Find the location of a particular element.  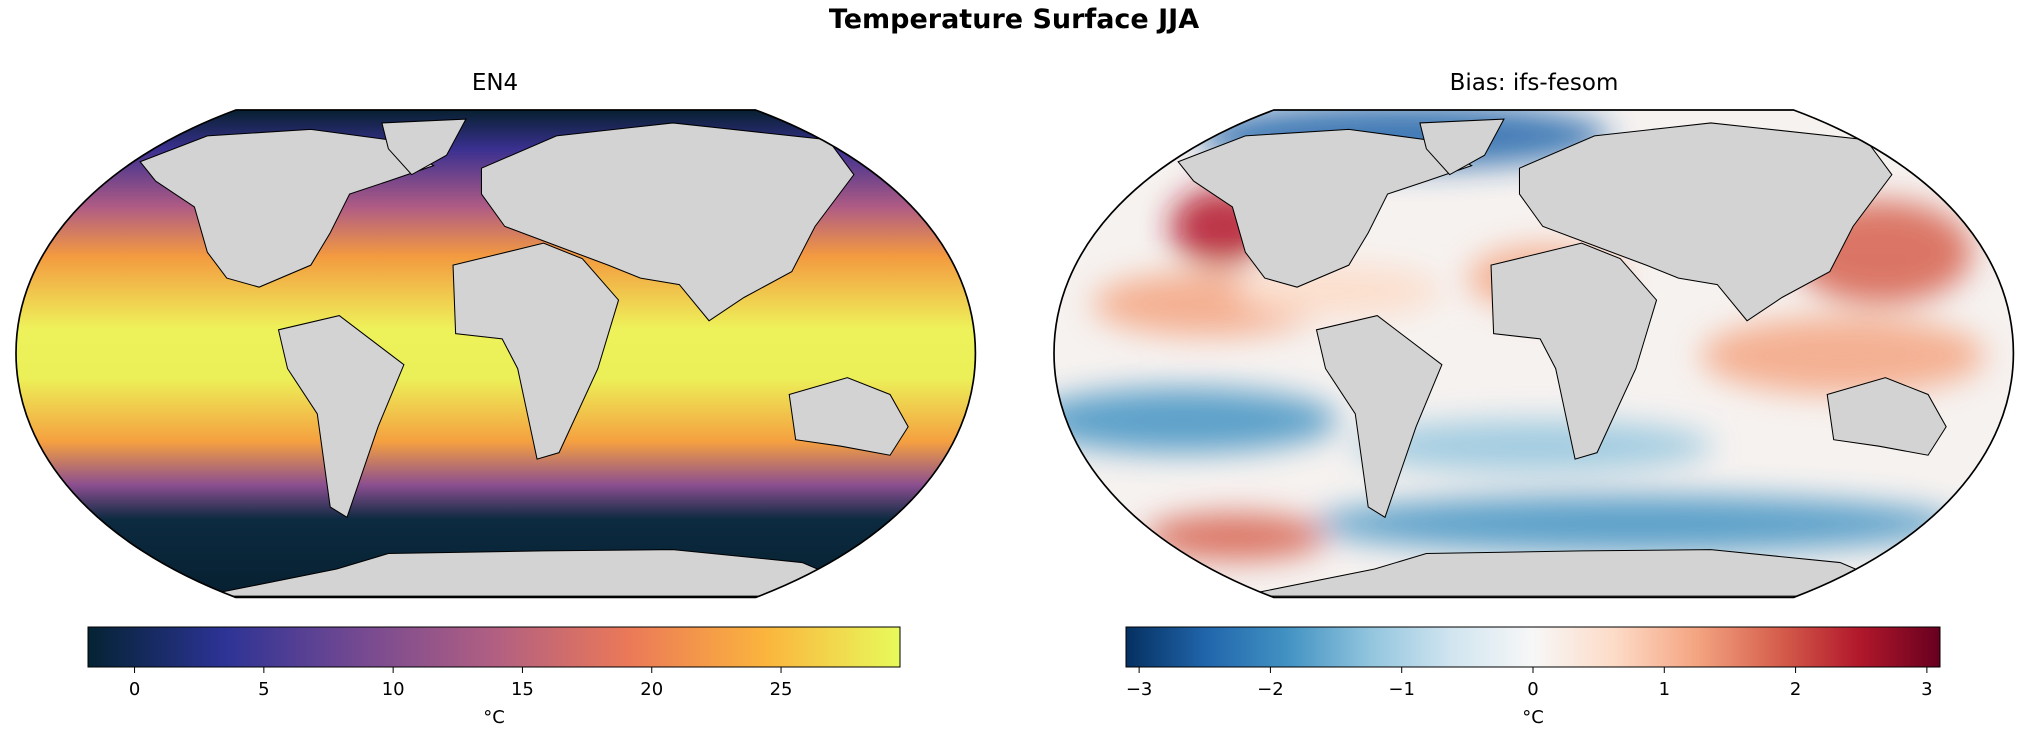

map-title: EN4 is located at coordinates (495, 83).